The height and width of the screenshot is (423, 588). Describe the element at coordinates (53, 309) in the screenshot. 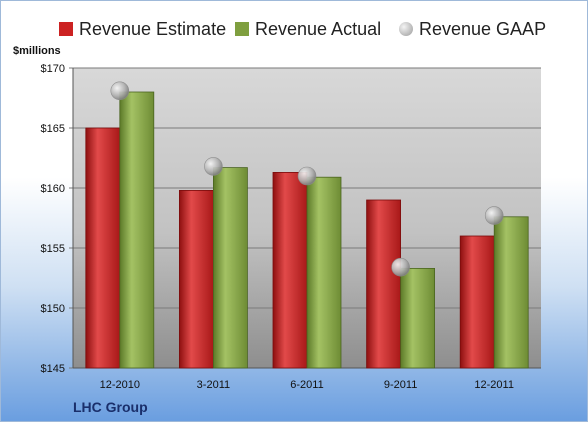

I see `y-tick-label: $150` at that location.